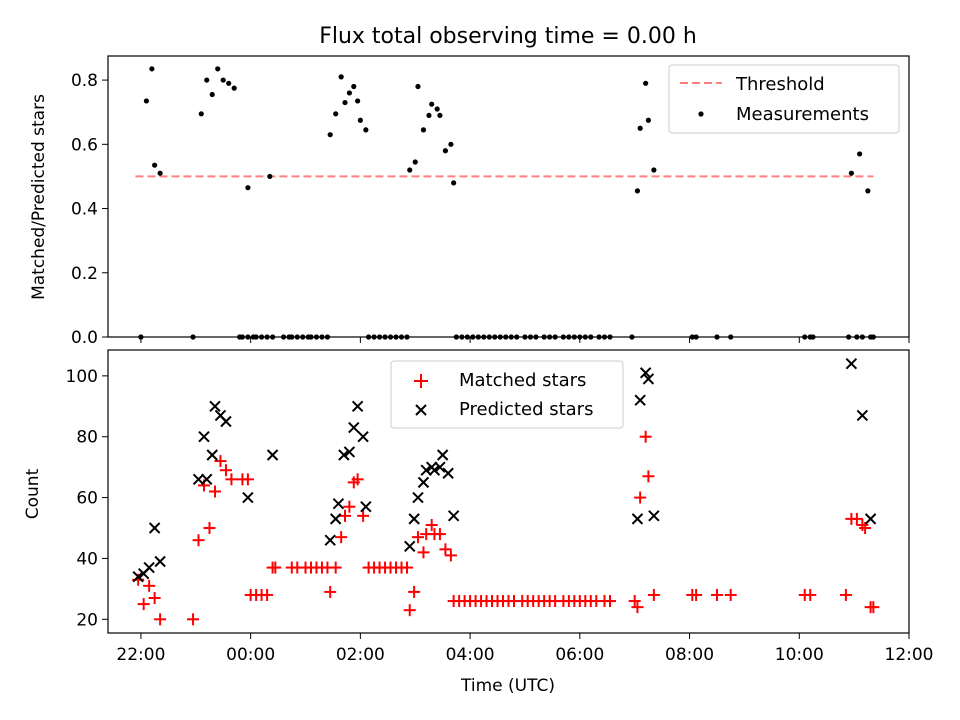 This screenshot has height=720, width=960. Describe the element at coordinates (470, 655) in the screenshot. I see `x-tick-label: 04:00` at that location.